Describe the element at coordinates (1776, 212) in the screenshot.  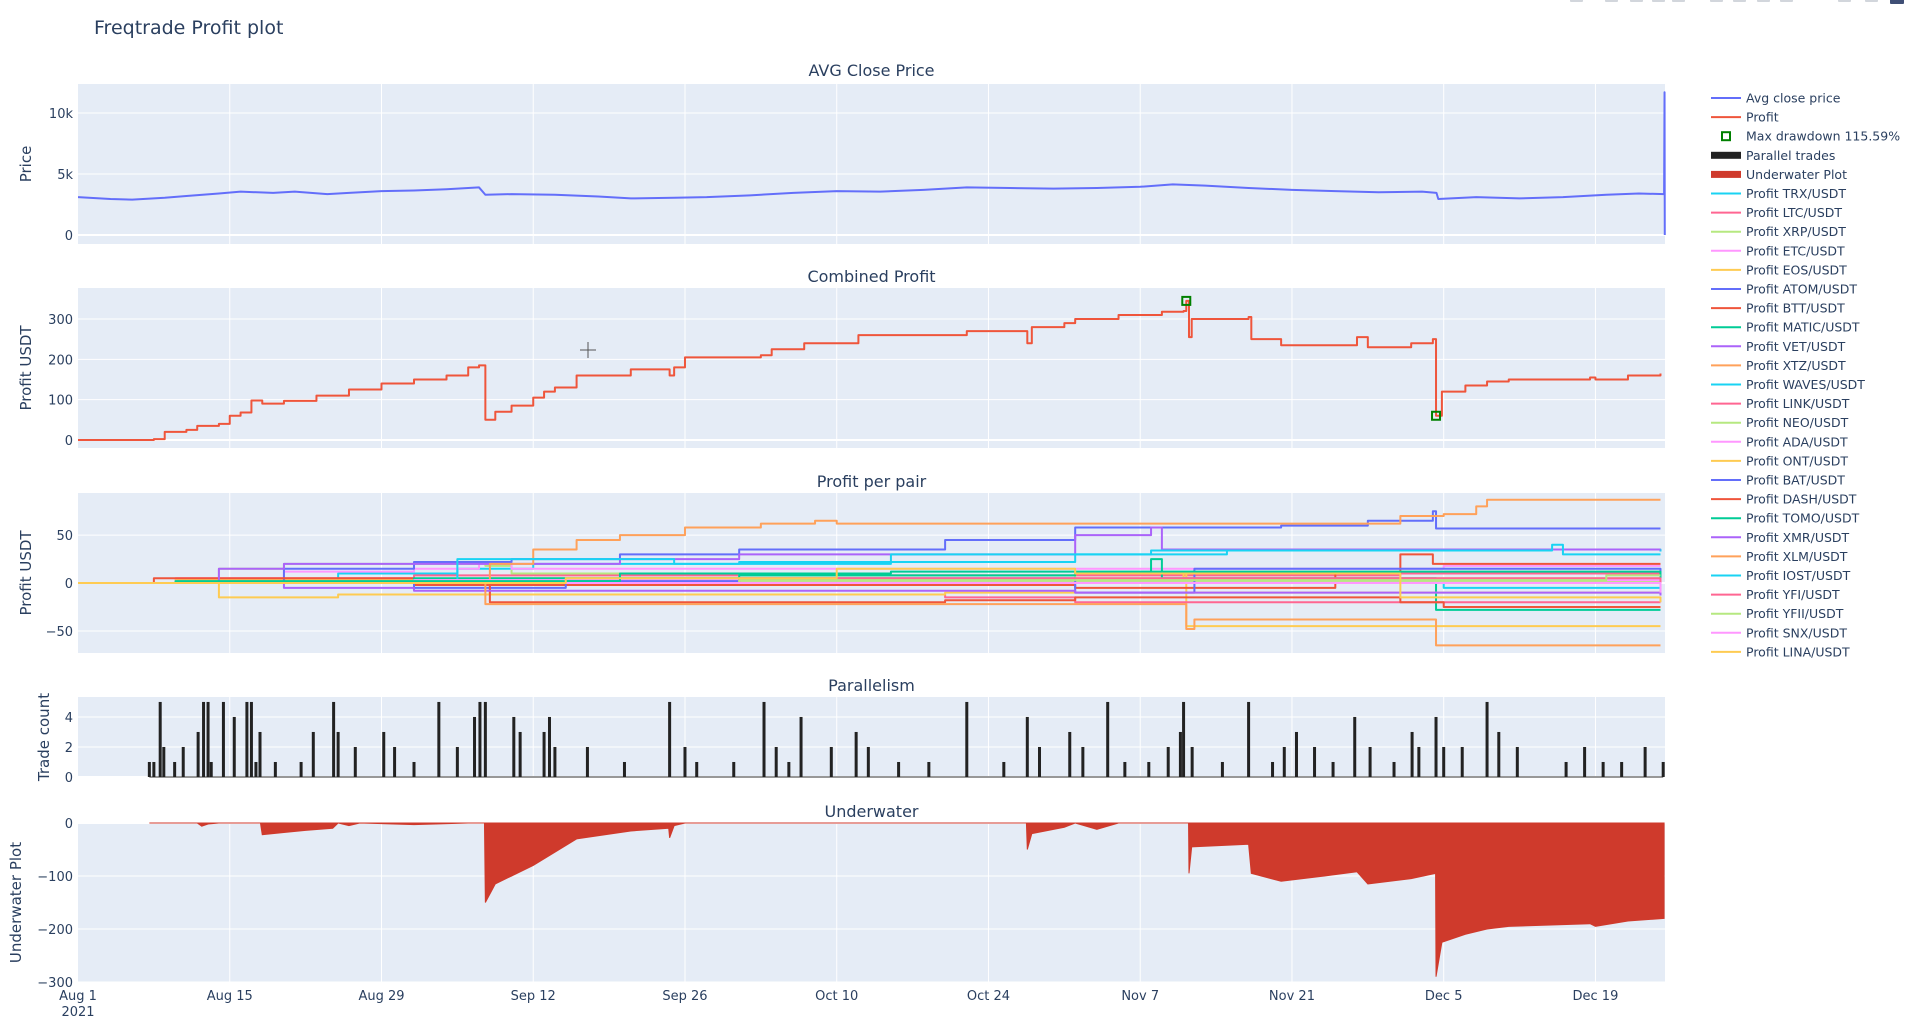
I see `legend-item: Profit LTC/USDT` at that location.